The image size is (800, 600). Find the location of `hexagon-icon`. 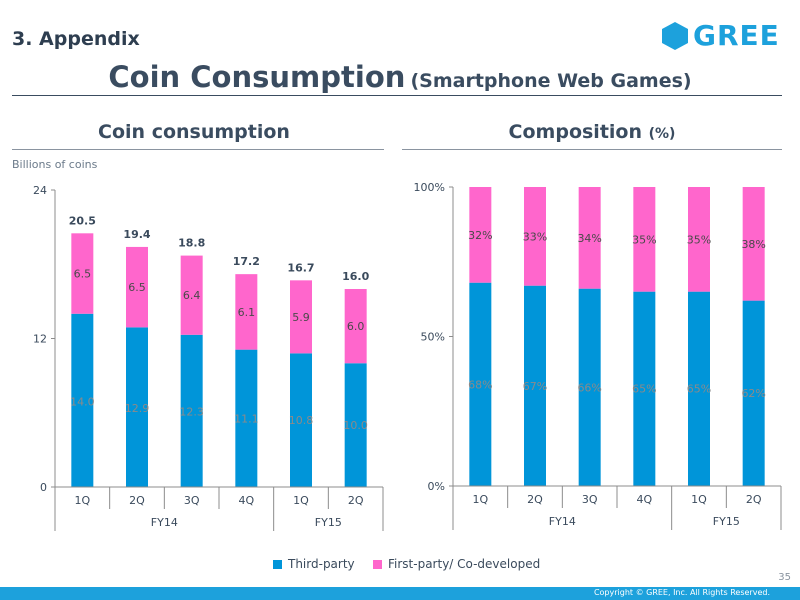

hexagon-icon is located at coordinates (675, 35).